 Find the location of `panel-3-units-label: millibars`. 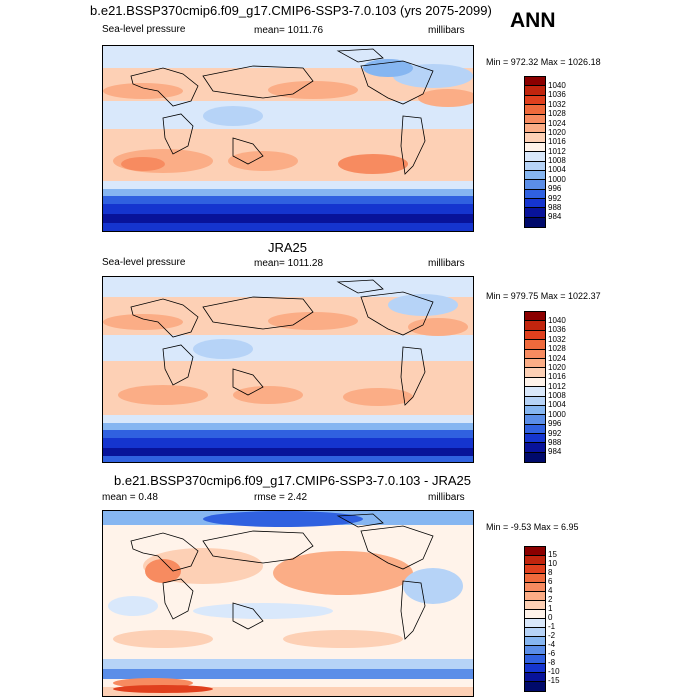

panel-3-units-label: millibars is located at coordinates (446, 497).